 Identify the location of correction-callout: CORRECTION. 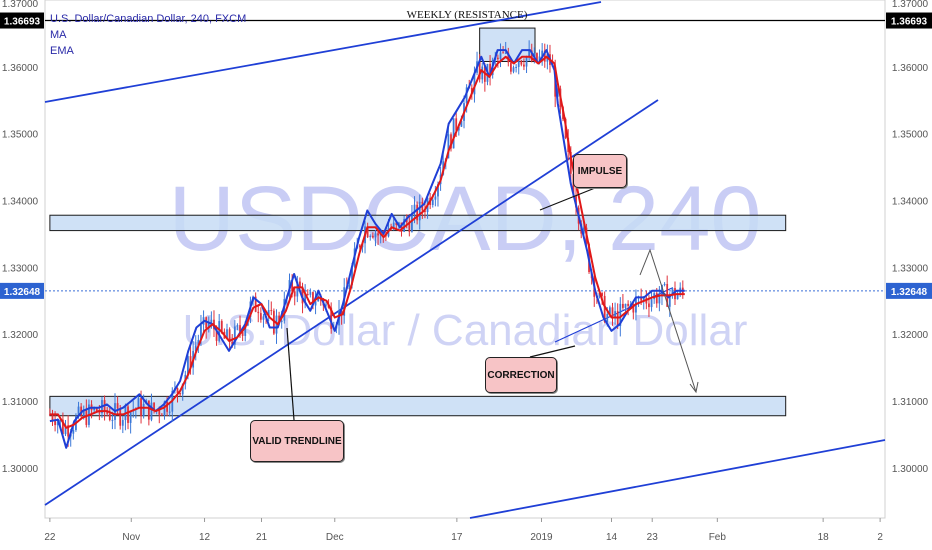
(521, 375).